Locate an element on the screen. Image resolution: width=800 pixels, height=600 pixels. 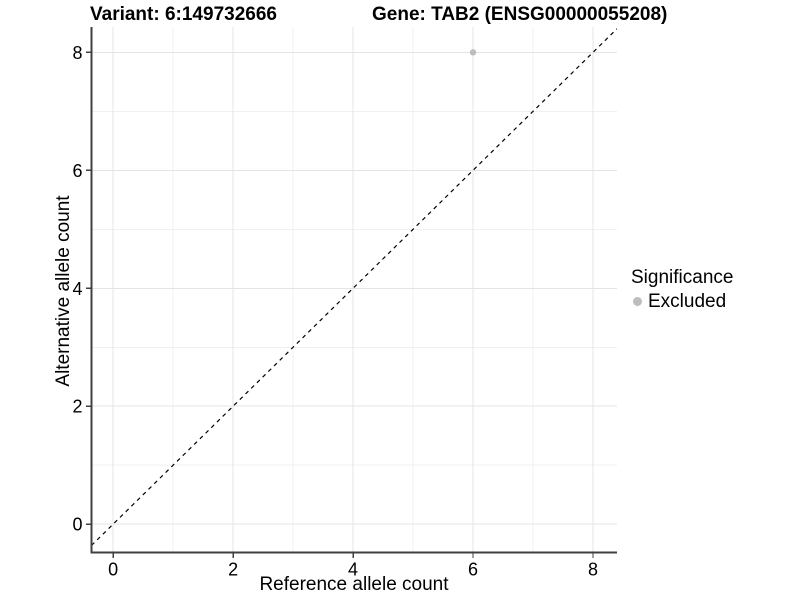
legend: Significance Excluded is located at coordinates (682, 289).